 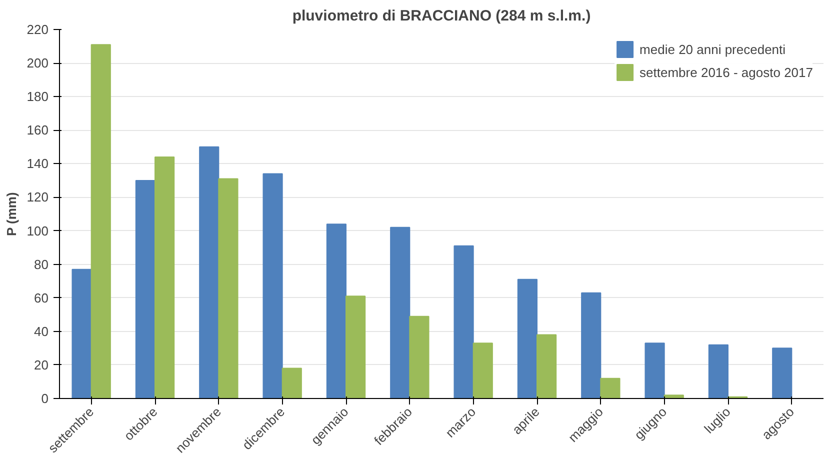 I want to click on legend-label: medie 20 anni precedenti, so click(x=713, y=49).